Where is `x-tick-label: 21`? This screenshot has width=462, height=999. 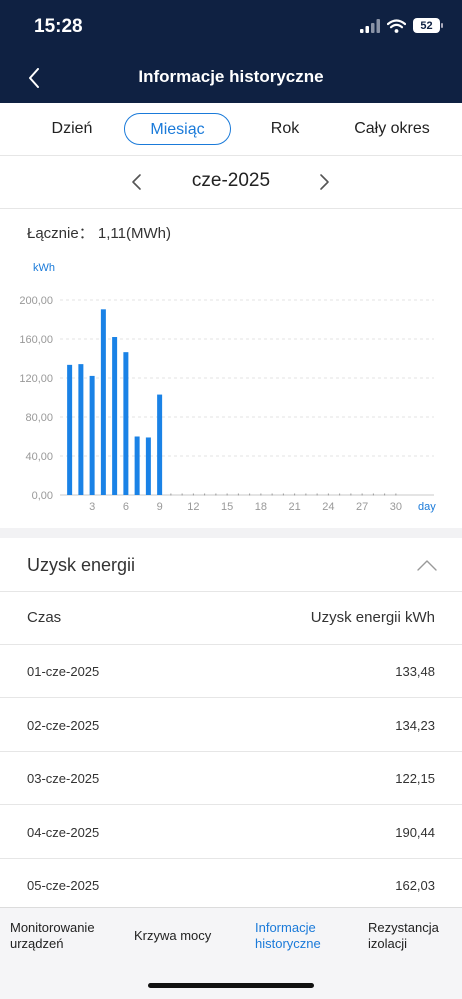
x-tick-label: 21 is located at coordinates (295, 507).